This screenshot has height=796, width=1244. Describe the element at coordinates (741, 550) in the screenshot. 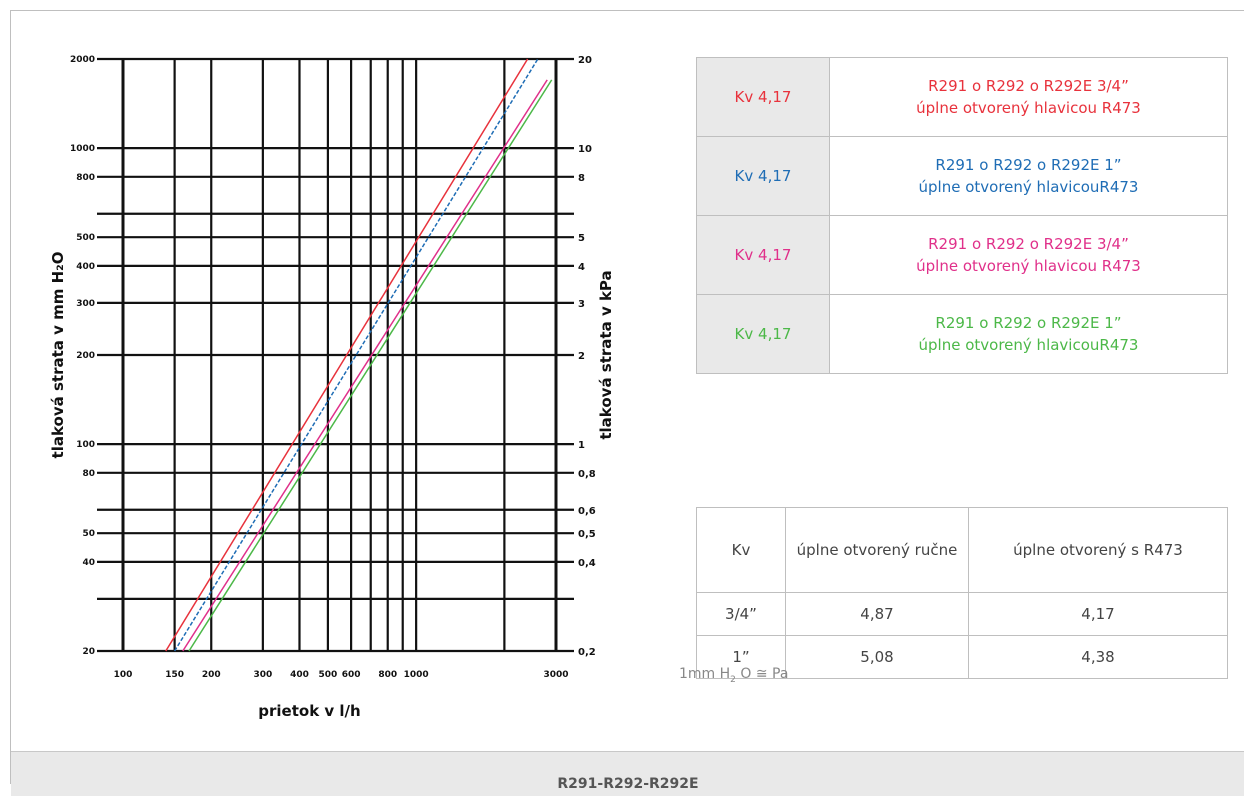

I see `kv-header-kv: Kv` at that location.